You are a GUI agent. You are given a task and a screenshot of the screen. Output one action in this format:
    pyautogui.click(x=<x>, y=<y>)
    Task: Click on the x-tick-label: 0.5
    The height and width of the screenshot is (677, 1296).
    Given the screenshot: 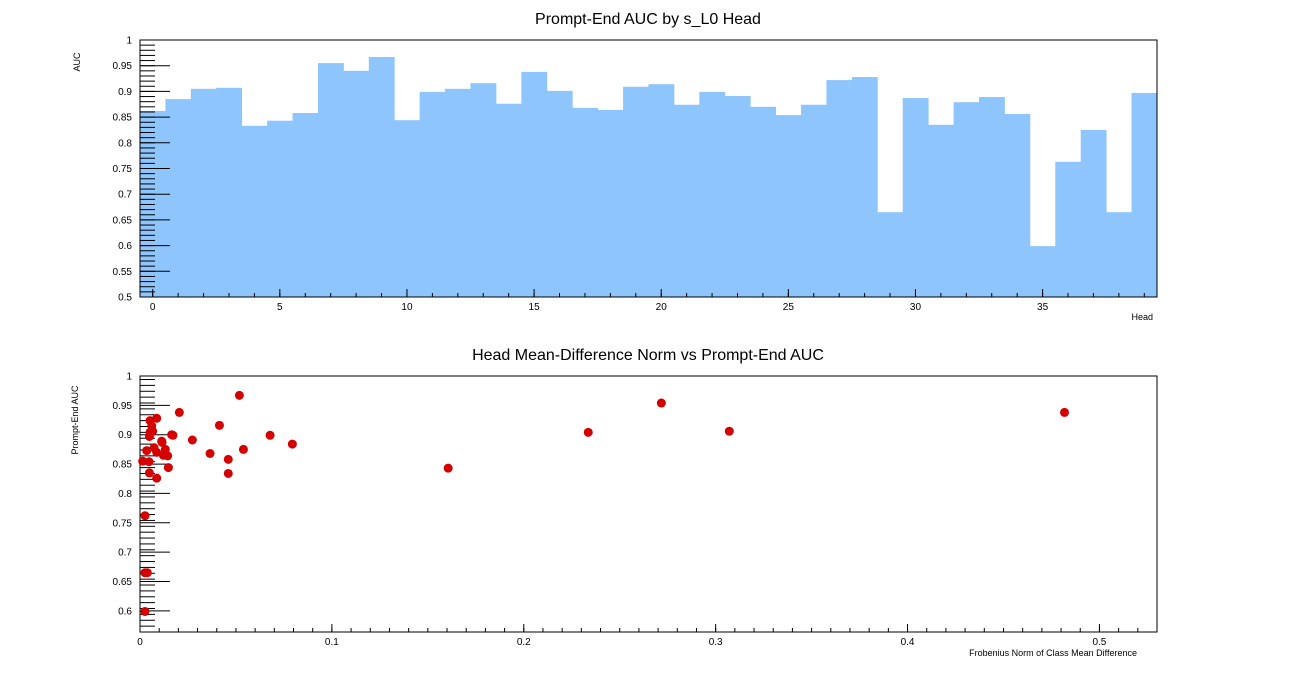 What is the action you would take?
    pyautogui.click(x=1099, y=642)
    